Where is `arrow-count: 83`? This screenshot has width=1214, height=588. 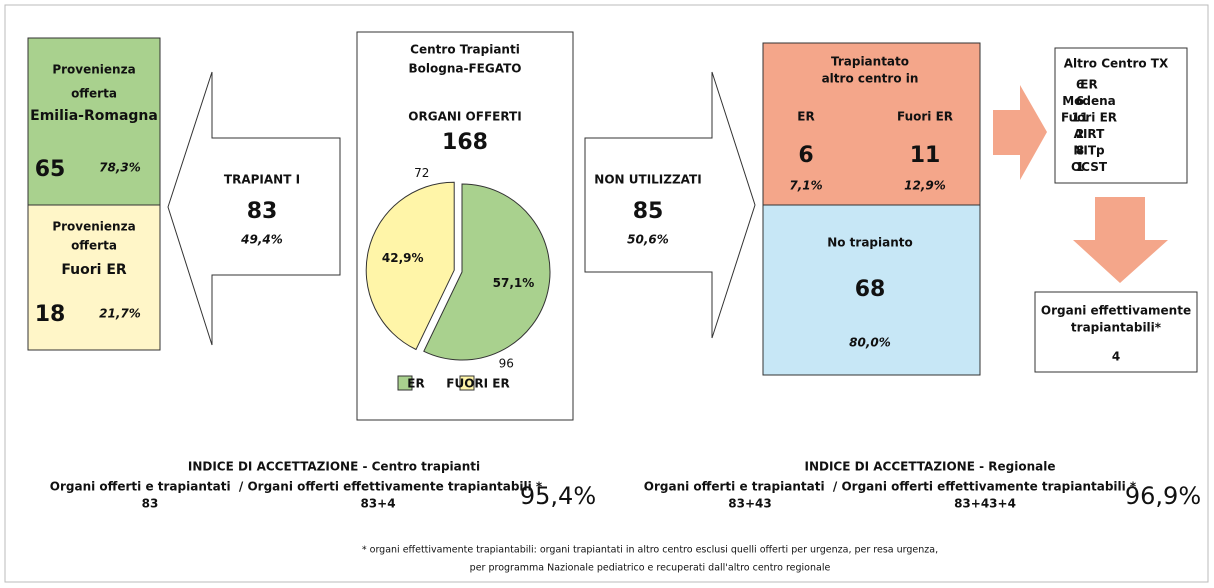 arrow-count: 83 is located at coordinates (262, 211).